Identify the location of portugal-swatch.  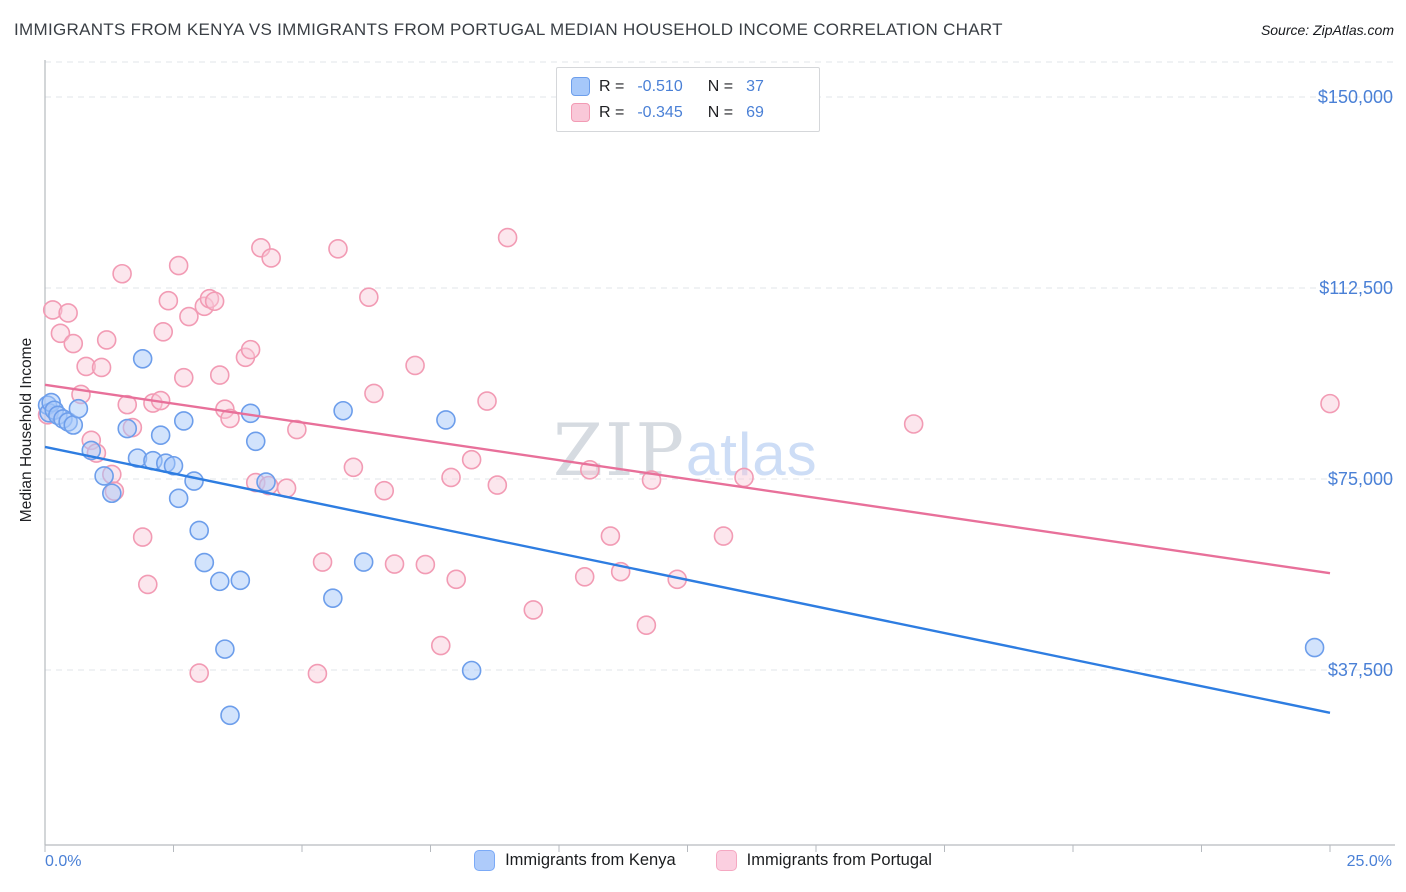
(580, 112).